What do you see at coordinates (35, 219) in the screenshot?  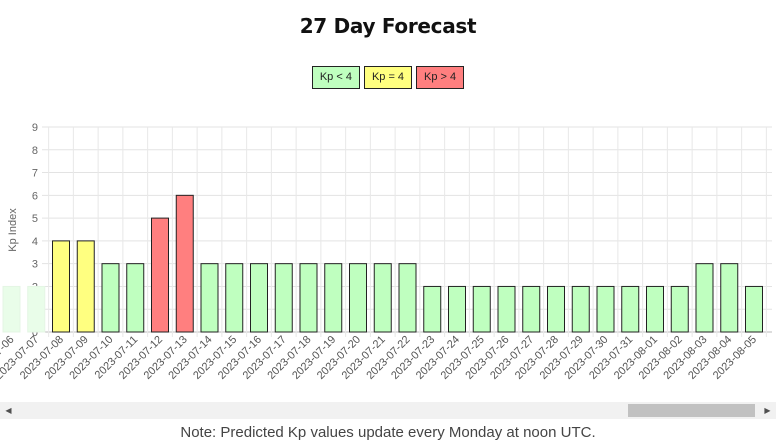 I see `y-tick-label: 5` at bounding box center [35, 219].